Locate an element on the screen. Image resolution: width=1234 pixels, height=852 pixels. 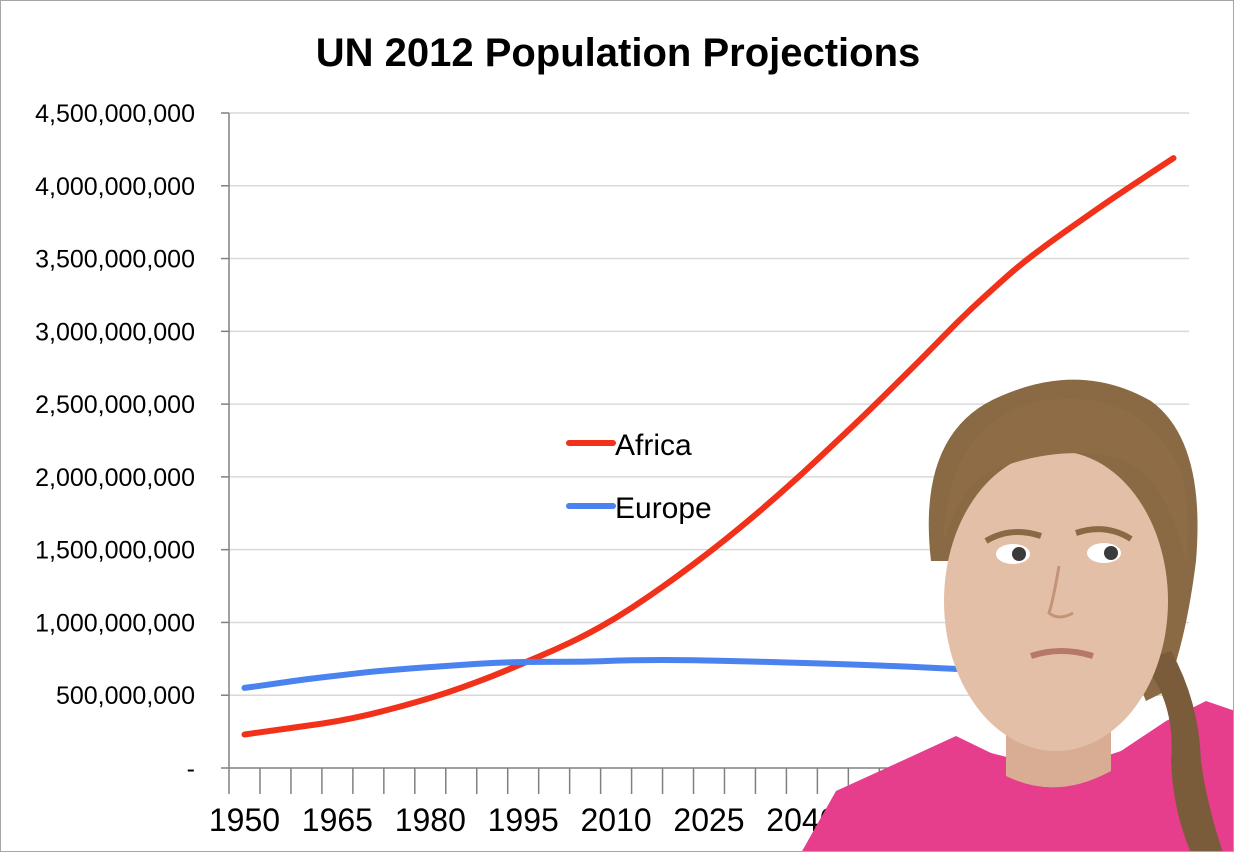
legend-label-europe: Europe is located at coordinates (663, 508).